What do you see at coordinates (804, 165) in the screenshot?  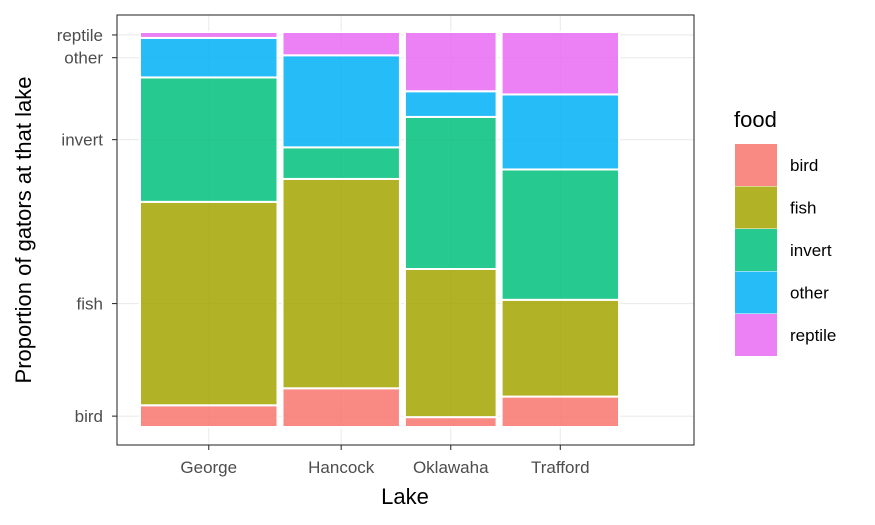 I see `legend-label-bird: bird` at bounding box center [804, 165].